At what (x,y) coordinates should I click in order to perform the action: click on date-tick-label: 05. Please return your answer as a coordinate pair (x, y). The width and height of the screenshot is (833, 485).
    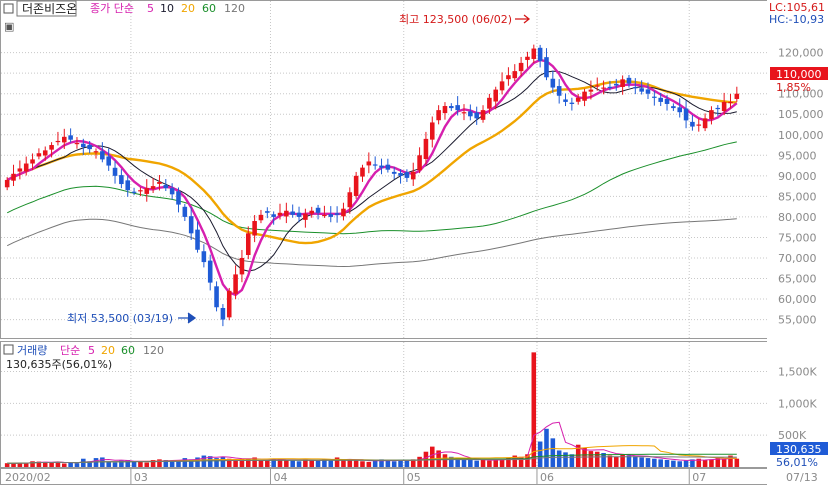
    Looking at the image, I should click on (414, 477).